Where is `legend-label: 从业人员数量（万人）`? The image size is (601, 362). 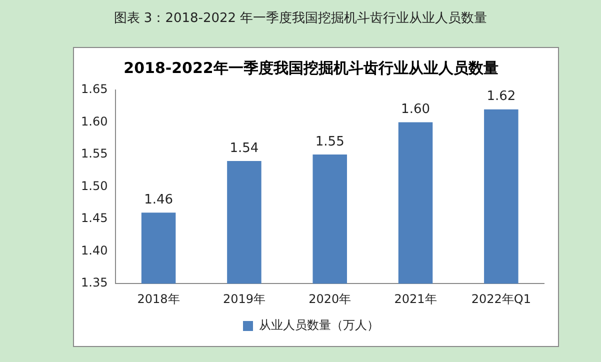
legend-label: 从业人员数量（万人） is located at coordinates (319, 325).